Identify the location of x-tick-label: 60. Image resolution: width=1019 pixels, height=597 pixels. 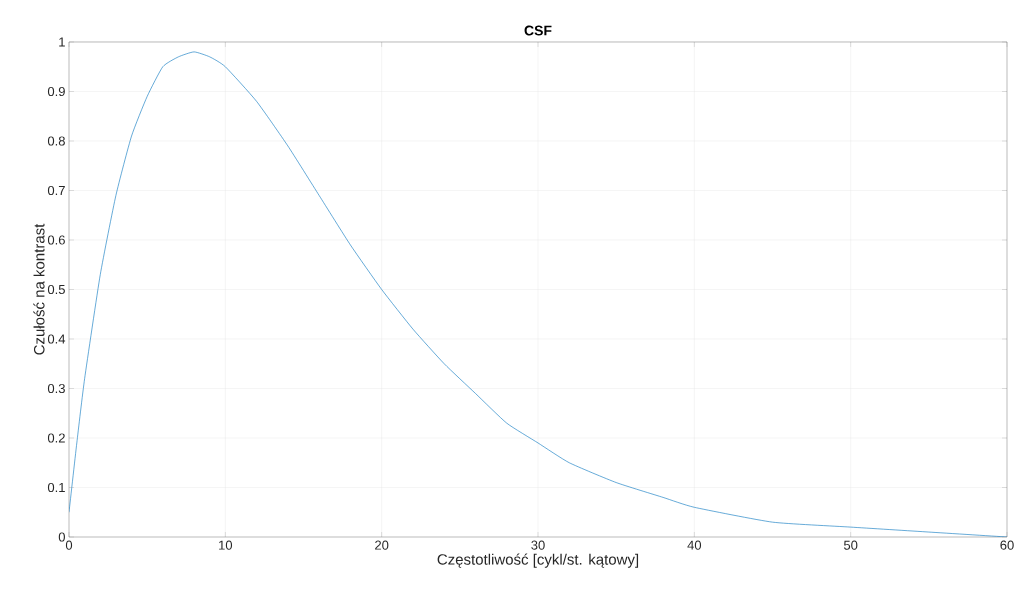
(1007, 545).